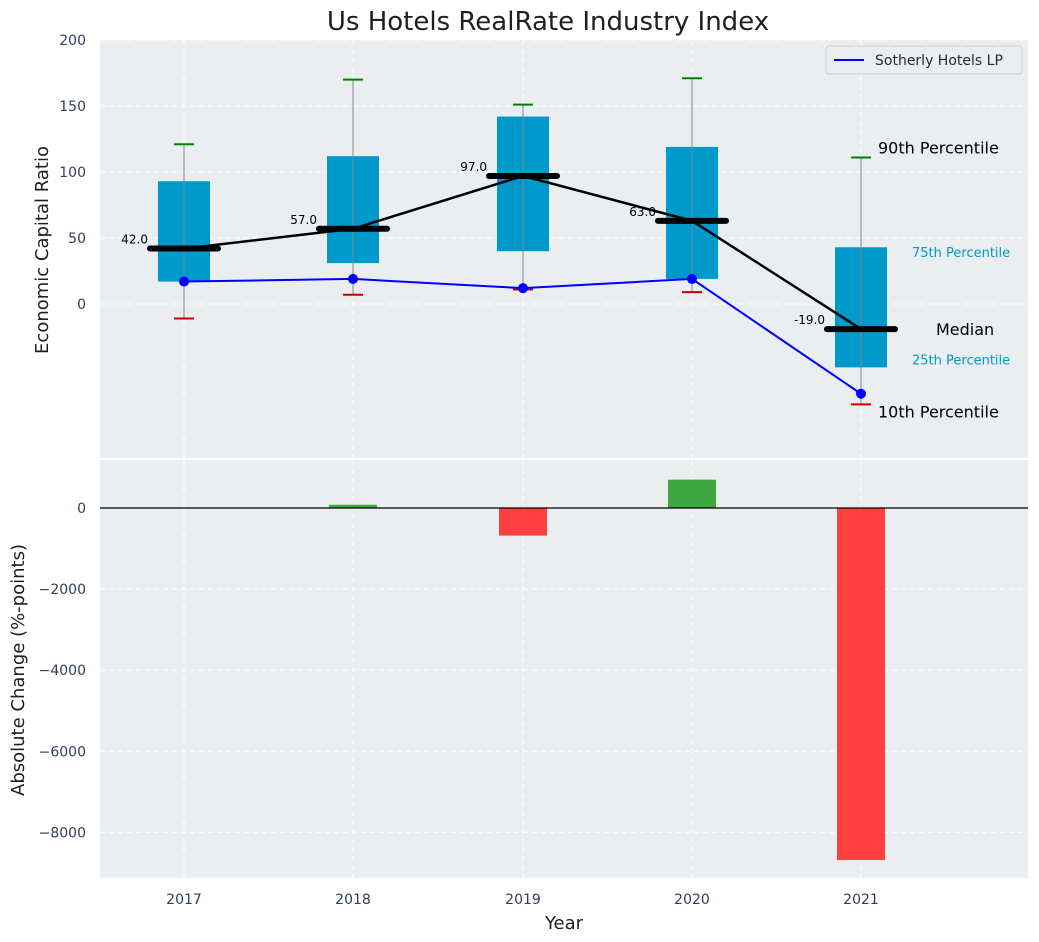  I want to click on annotation-median: Median, so click(965, 329).